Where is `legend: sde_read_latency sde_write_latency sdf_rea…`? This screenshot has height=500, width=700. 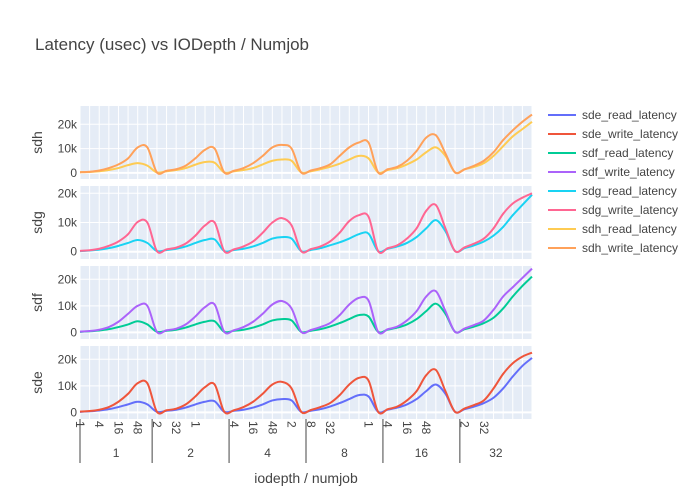
legend: sde_read_latency sde_write_latency sdf_rea… is located at coordinates (613, 181).